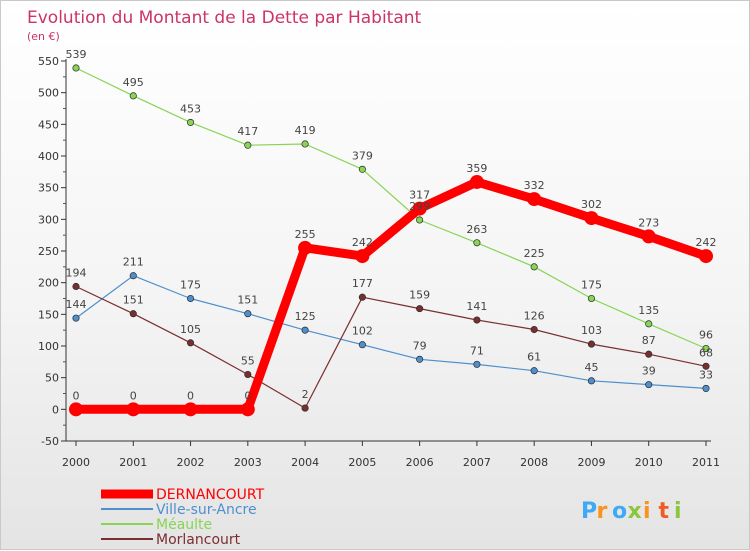 The image size is (750, 551). What do you see at coordinates (198, 540) in the screenshot?
I see `legend-label: Morlancourt` at bounding box center [198, 540].